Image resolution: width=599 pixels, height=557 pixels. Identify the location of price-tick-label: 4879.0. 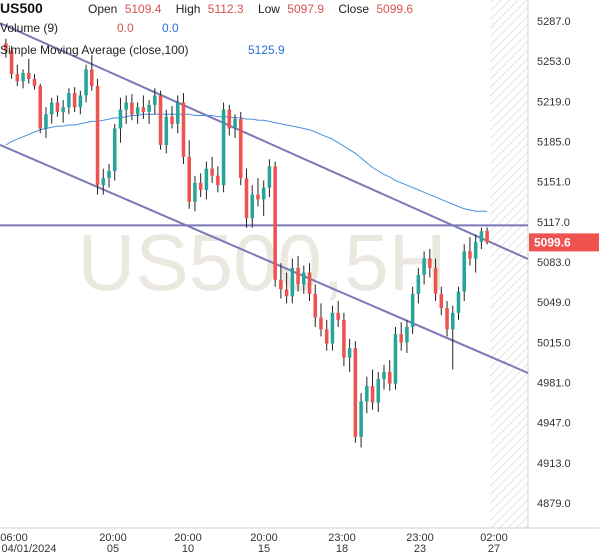
(554, 504).